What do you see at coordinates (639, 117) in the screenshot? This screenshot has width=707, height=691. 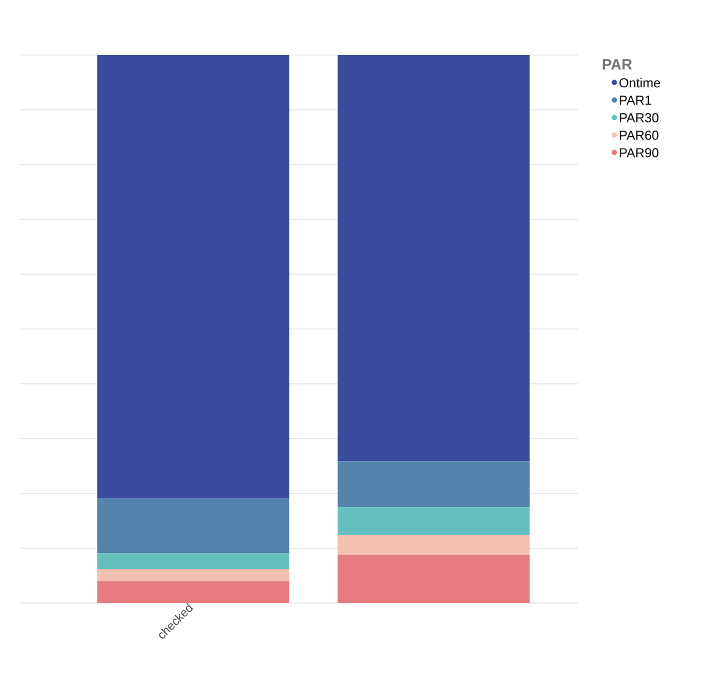 I see `legend-label: PAR30` at bounding box center [639, 117].